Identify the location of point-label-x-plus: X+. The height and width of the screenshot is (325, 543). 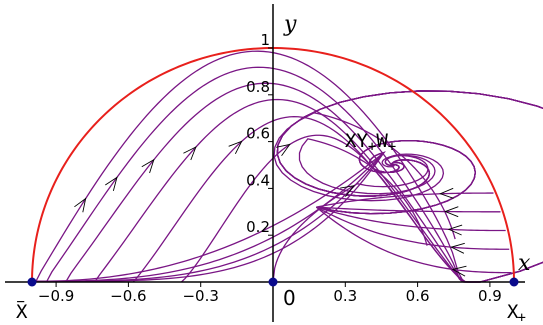
(516, 313).